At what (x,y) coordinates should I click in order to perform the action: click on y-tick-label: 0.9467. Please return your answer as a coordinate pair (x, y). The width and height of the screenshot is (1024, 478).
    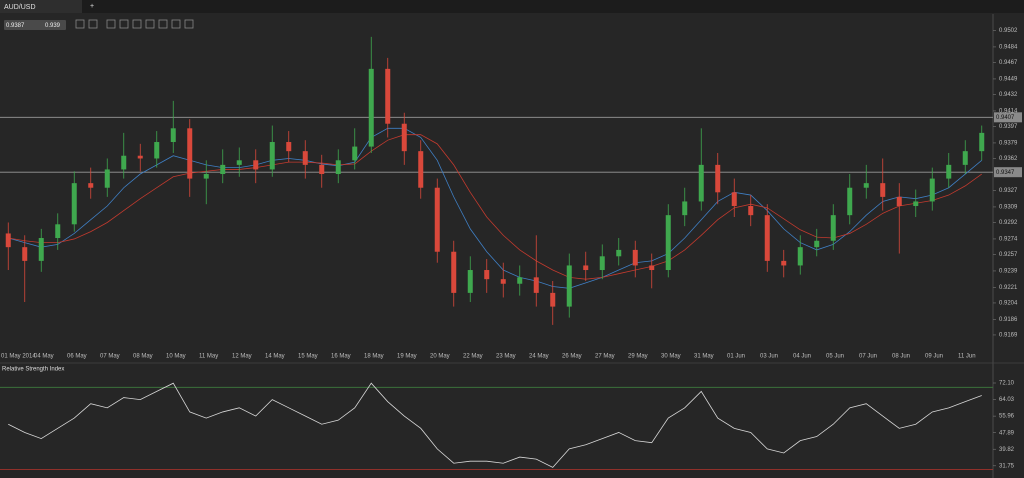
    Looking at the image, I should click on (1008, 63).